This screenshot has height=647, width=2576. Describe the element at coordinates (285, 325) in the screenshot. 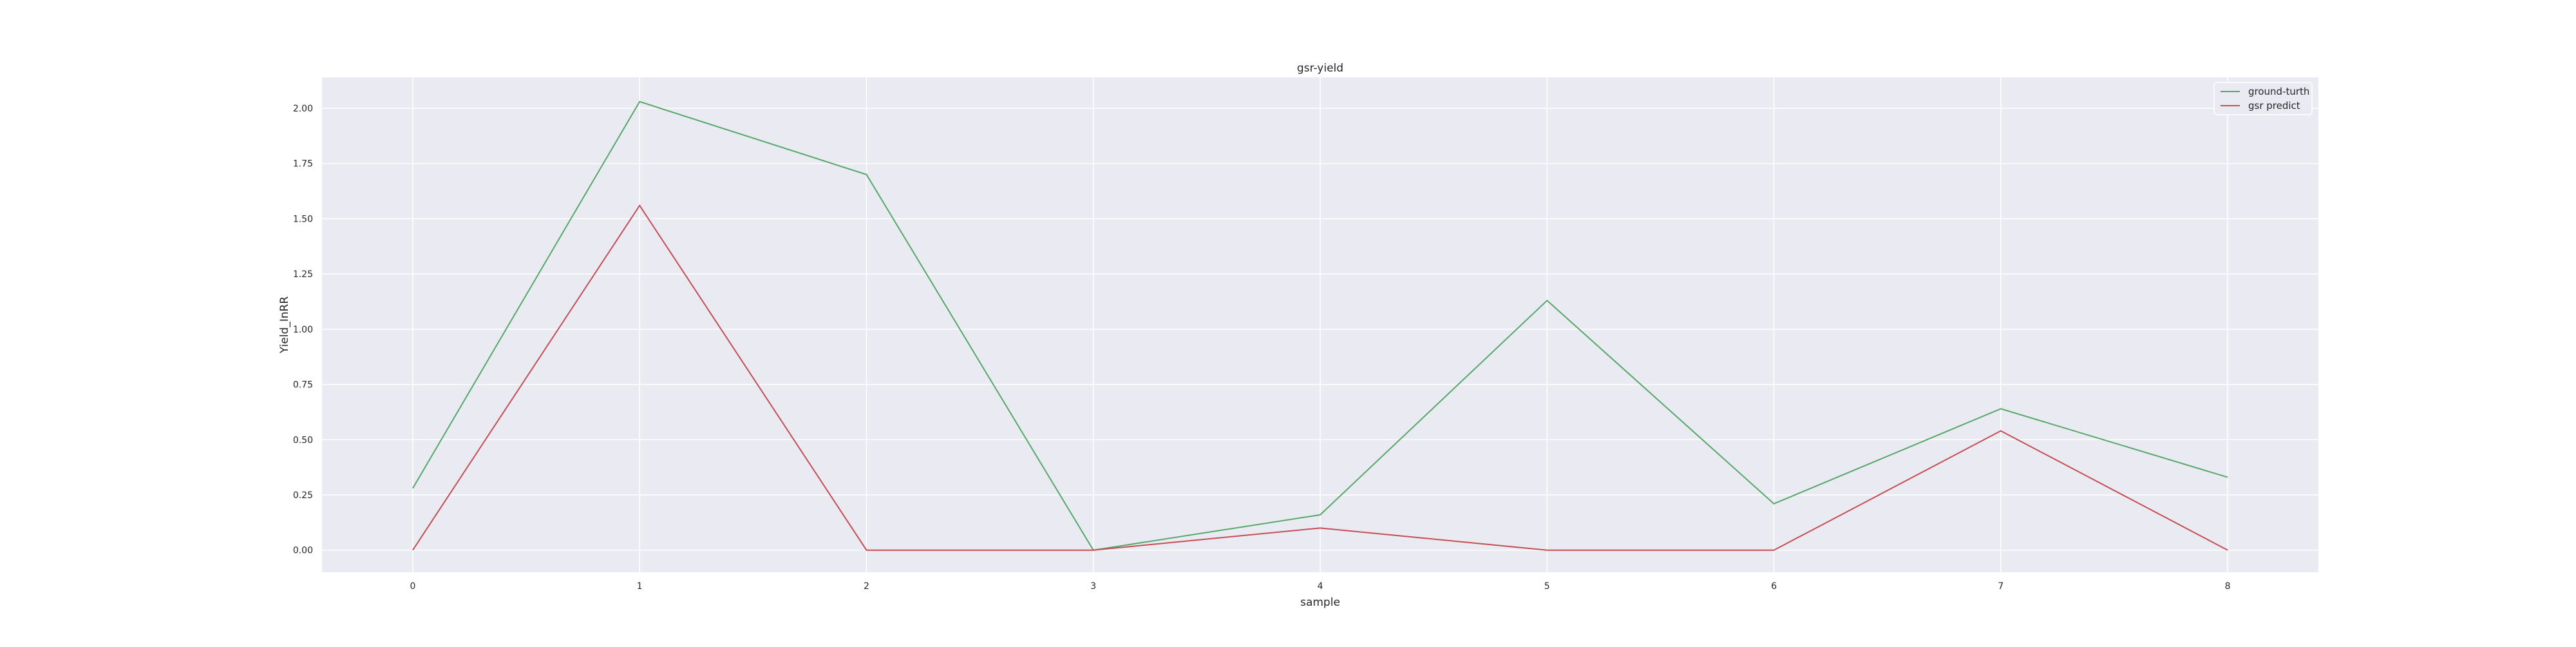

I see `y-axis-label: Yield_InRR` at that location.